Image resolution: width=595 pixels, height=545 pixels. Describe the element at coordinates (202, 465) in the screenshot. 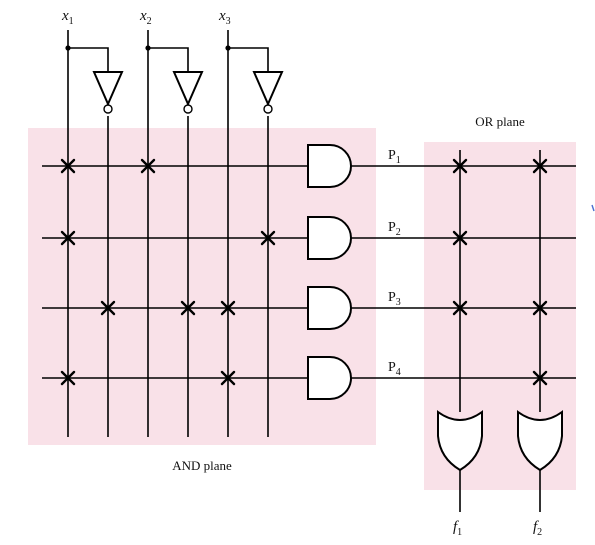

I see `and-plane-label: AND plane` at that location.